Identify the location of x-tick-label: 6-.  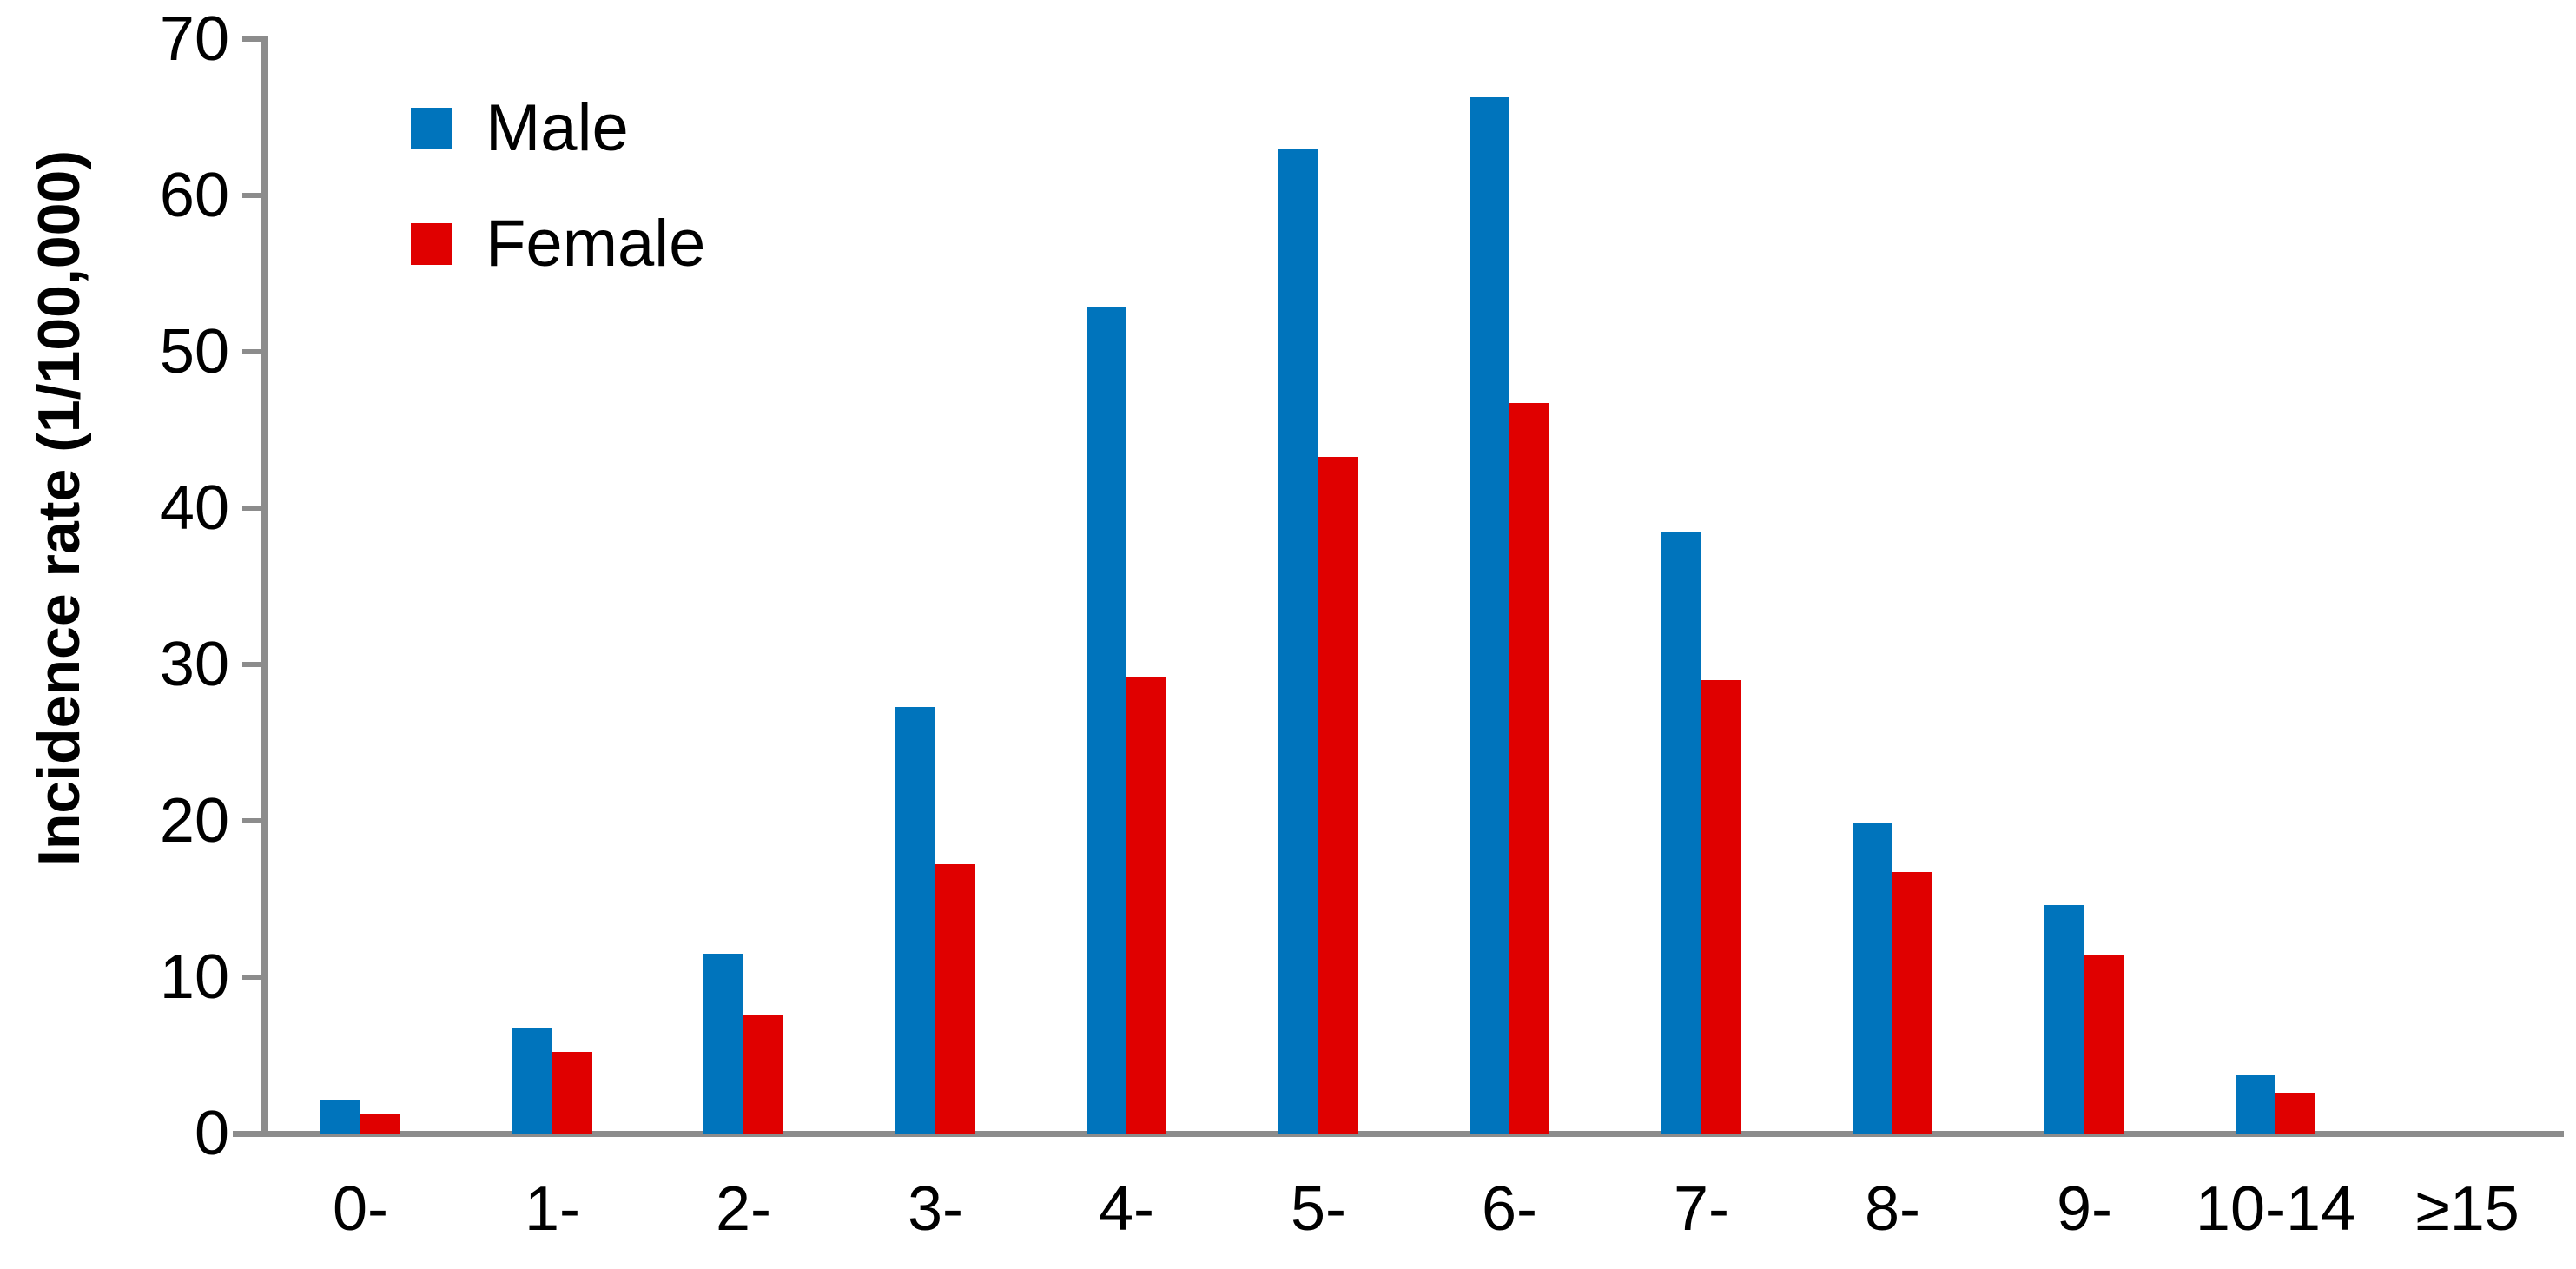
(1510, 1209).